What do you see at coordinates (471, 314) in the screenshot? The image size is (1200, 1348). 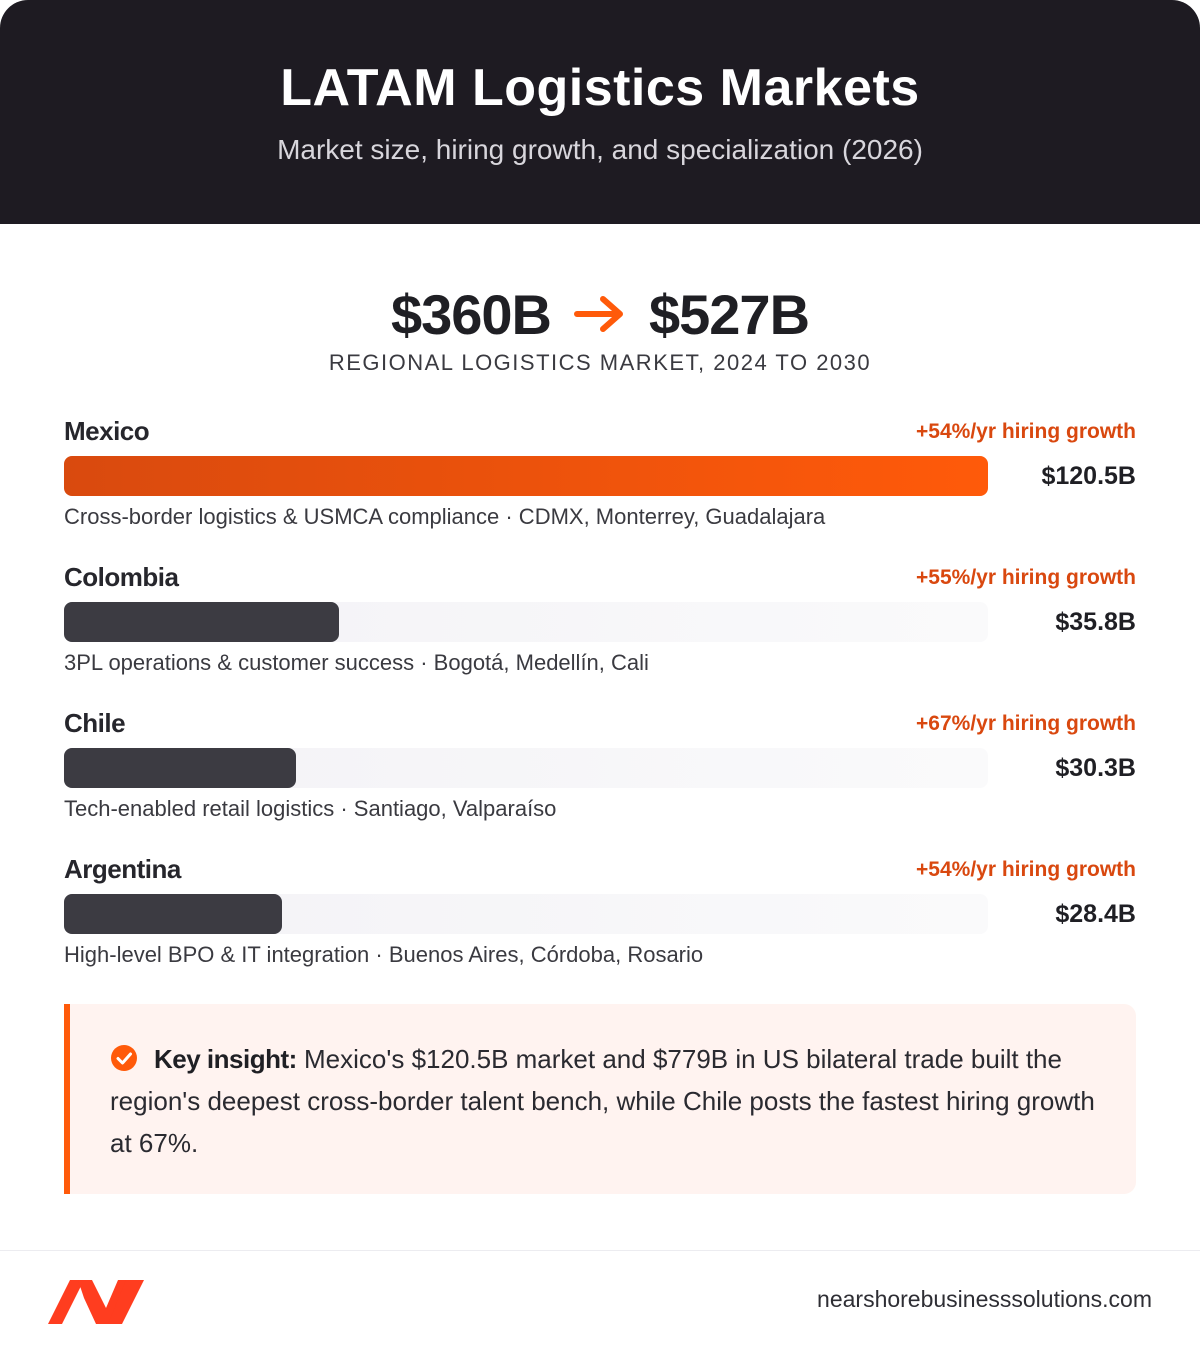 I see `hero-from-value: $360B` at bounding box center [471, 314].